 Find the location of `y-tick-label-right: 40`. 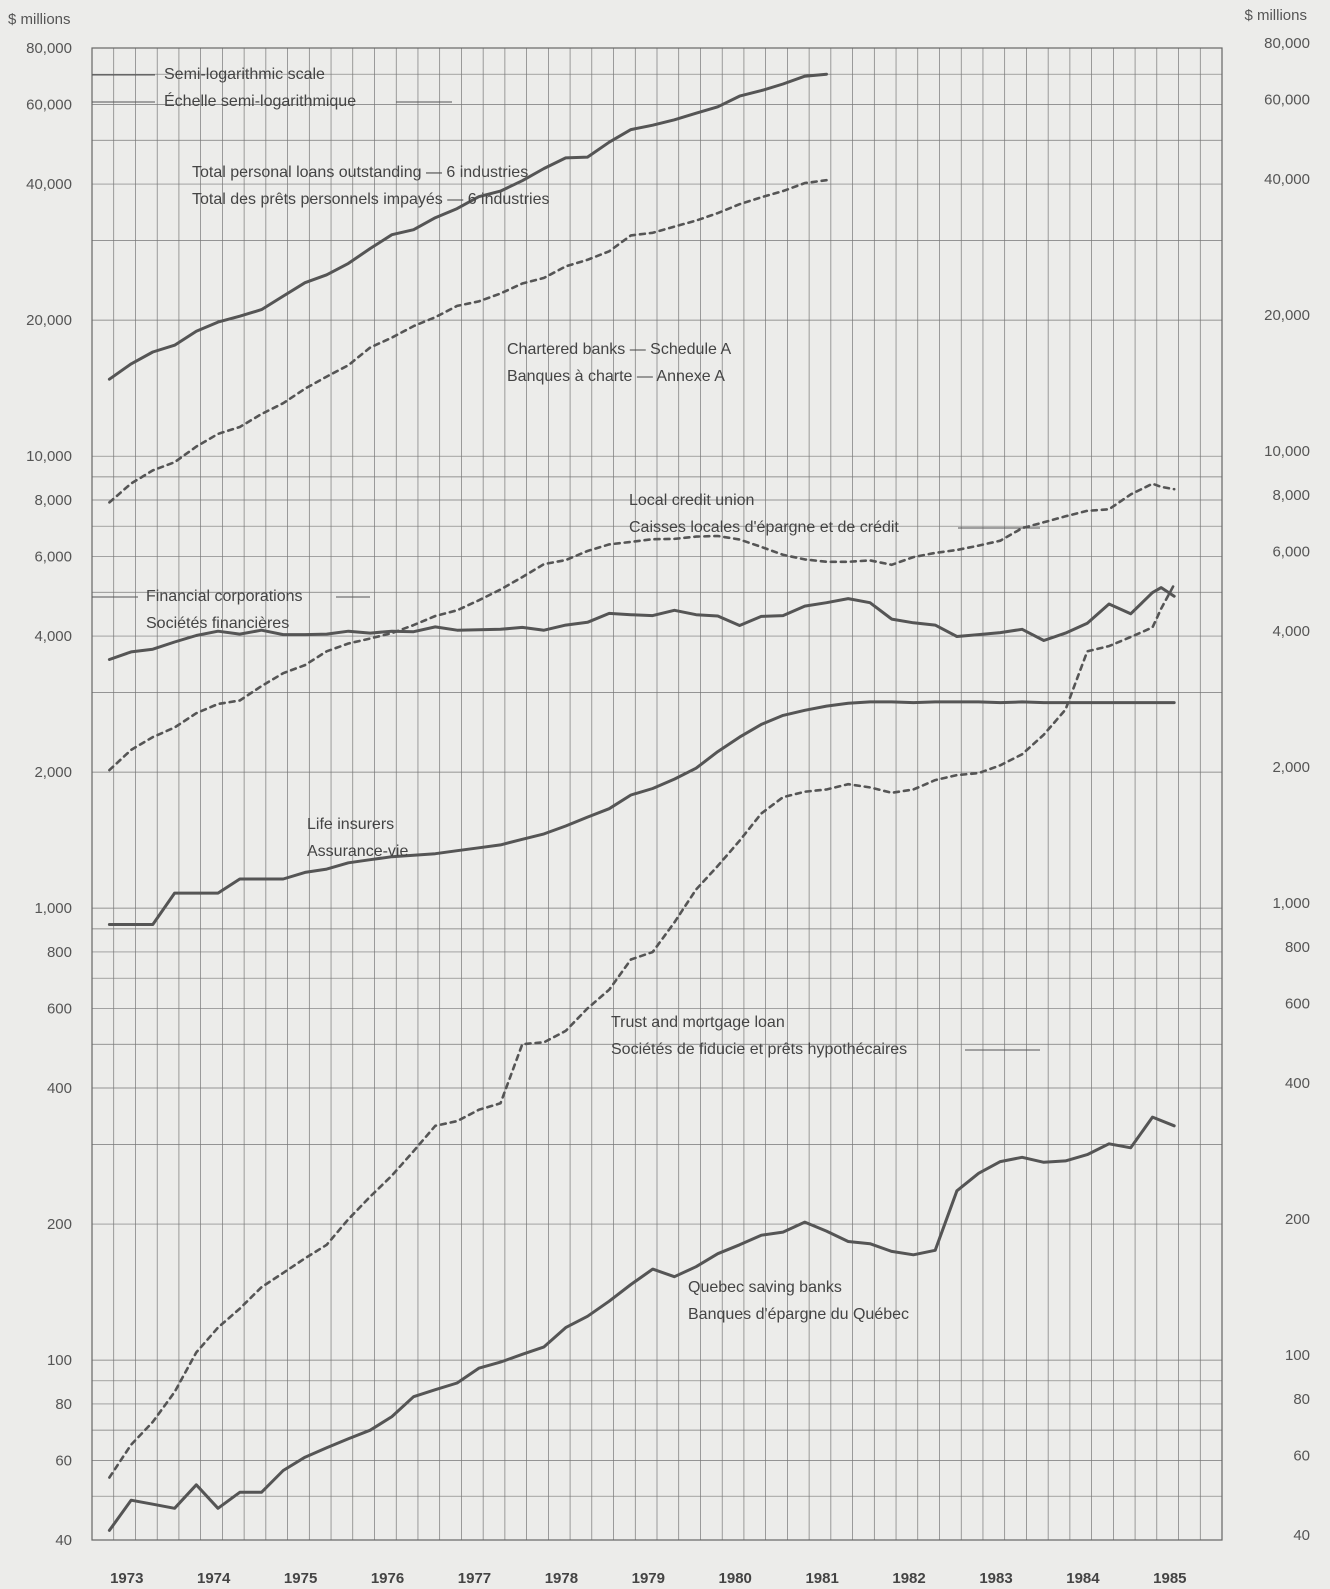

y-tick-label-right: 40 is located at coordinates (1301, 1535).